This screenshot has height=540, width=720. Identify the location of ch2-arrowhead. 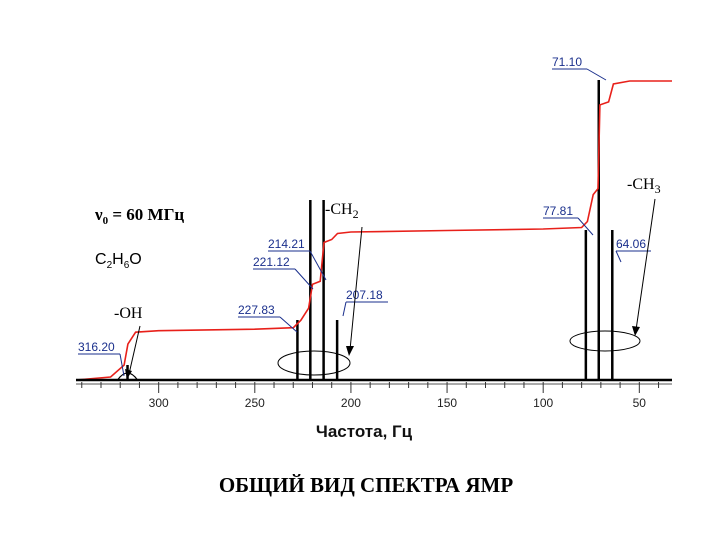
(350, 351).